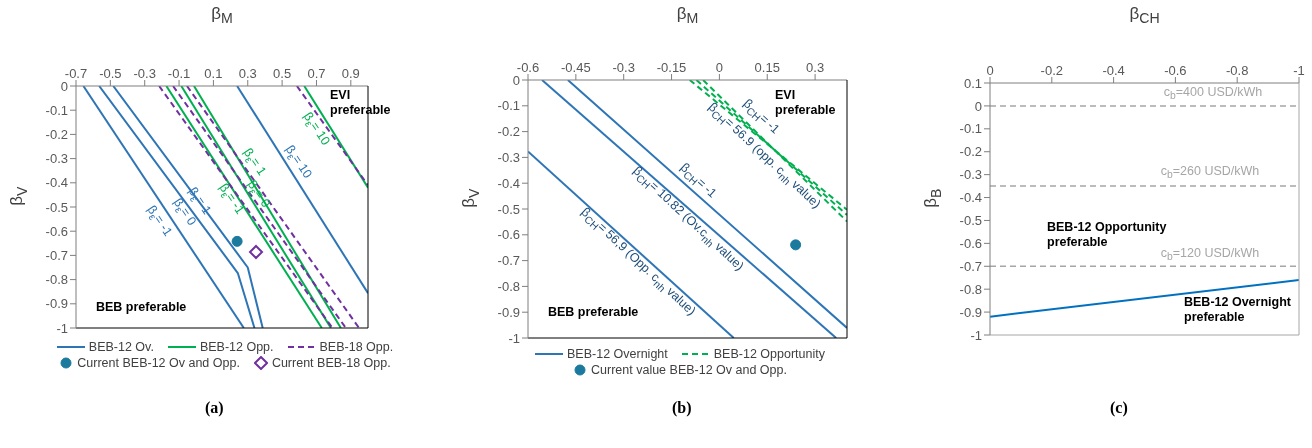  Describe the element at coordinates (214, 407) in the screenshot. I see `text: (a)` at that location.